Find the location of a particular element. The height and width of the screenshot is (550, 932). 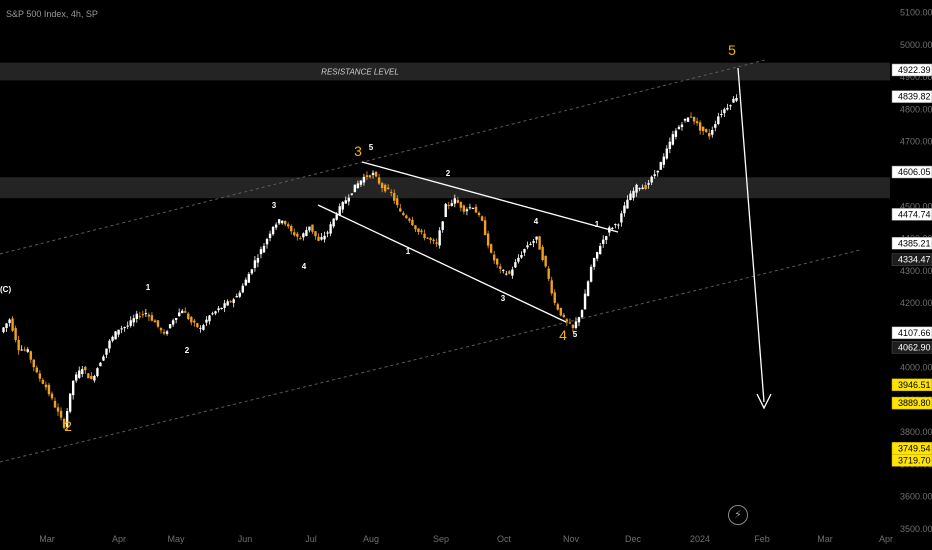

x-tick-label: 2024 is located at coordinates (700, 539).